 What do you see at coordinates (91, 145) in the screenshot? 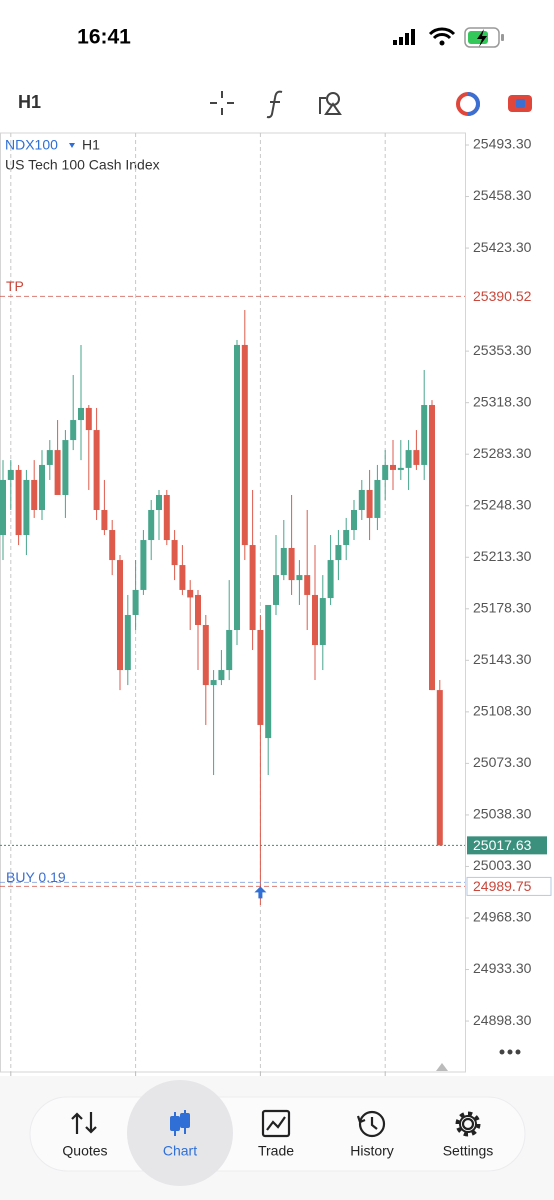
I see `chart-timeframe: H1` at bounding box center [91, 145].